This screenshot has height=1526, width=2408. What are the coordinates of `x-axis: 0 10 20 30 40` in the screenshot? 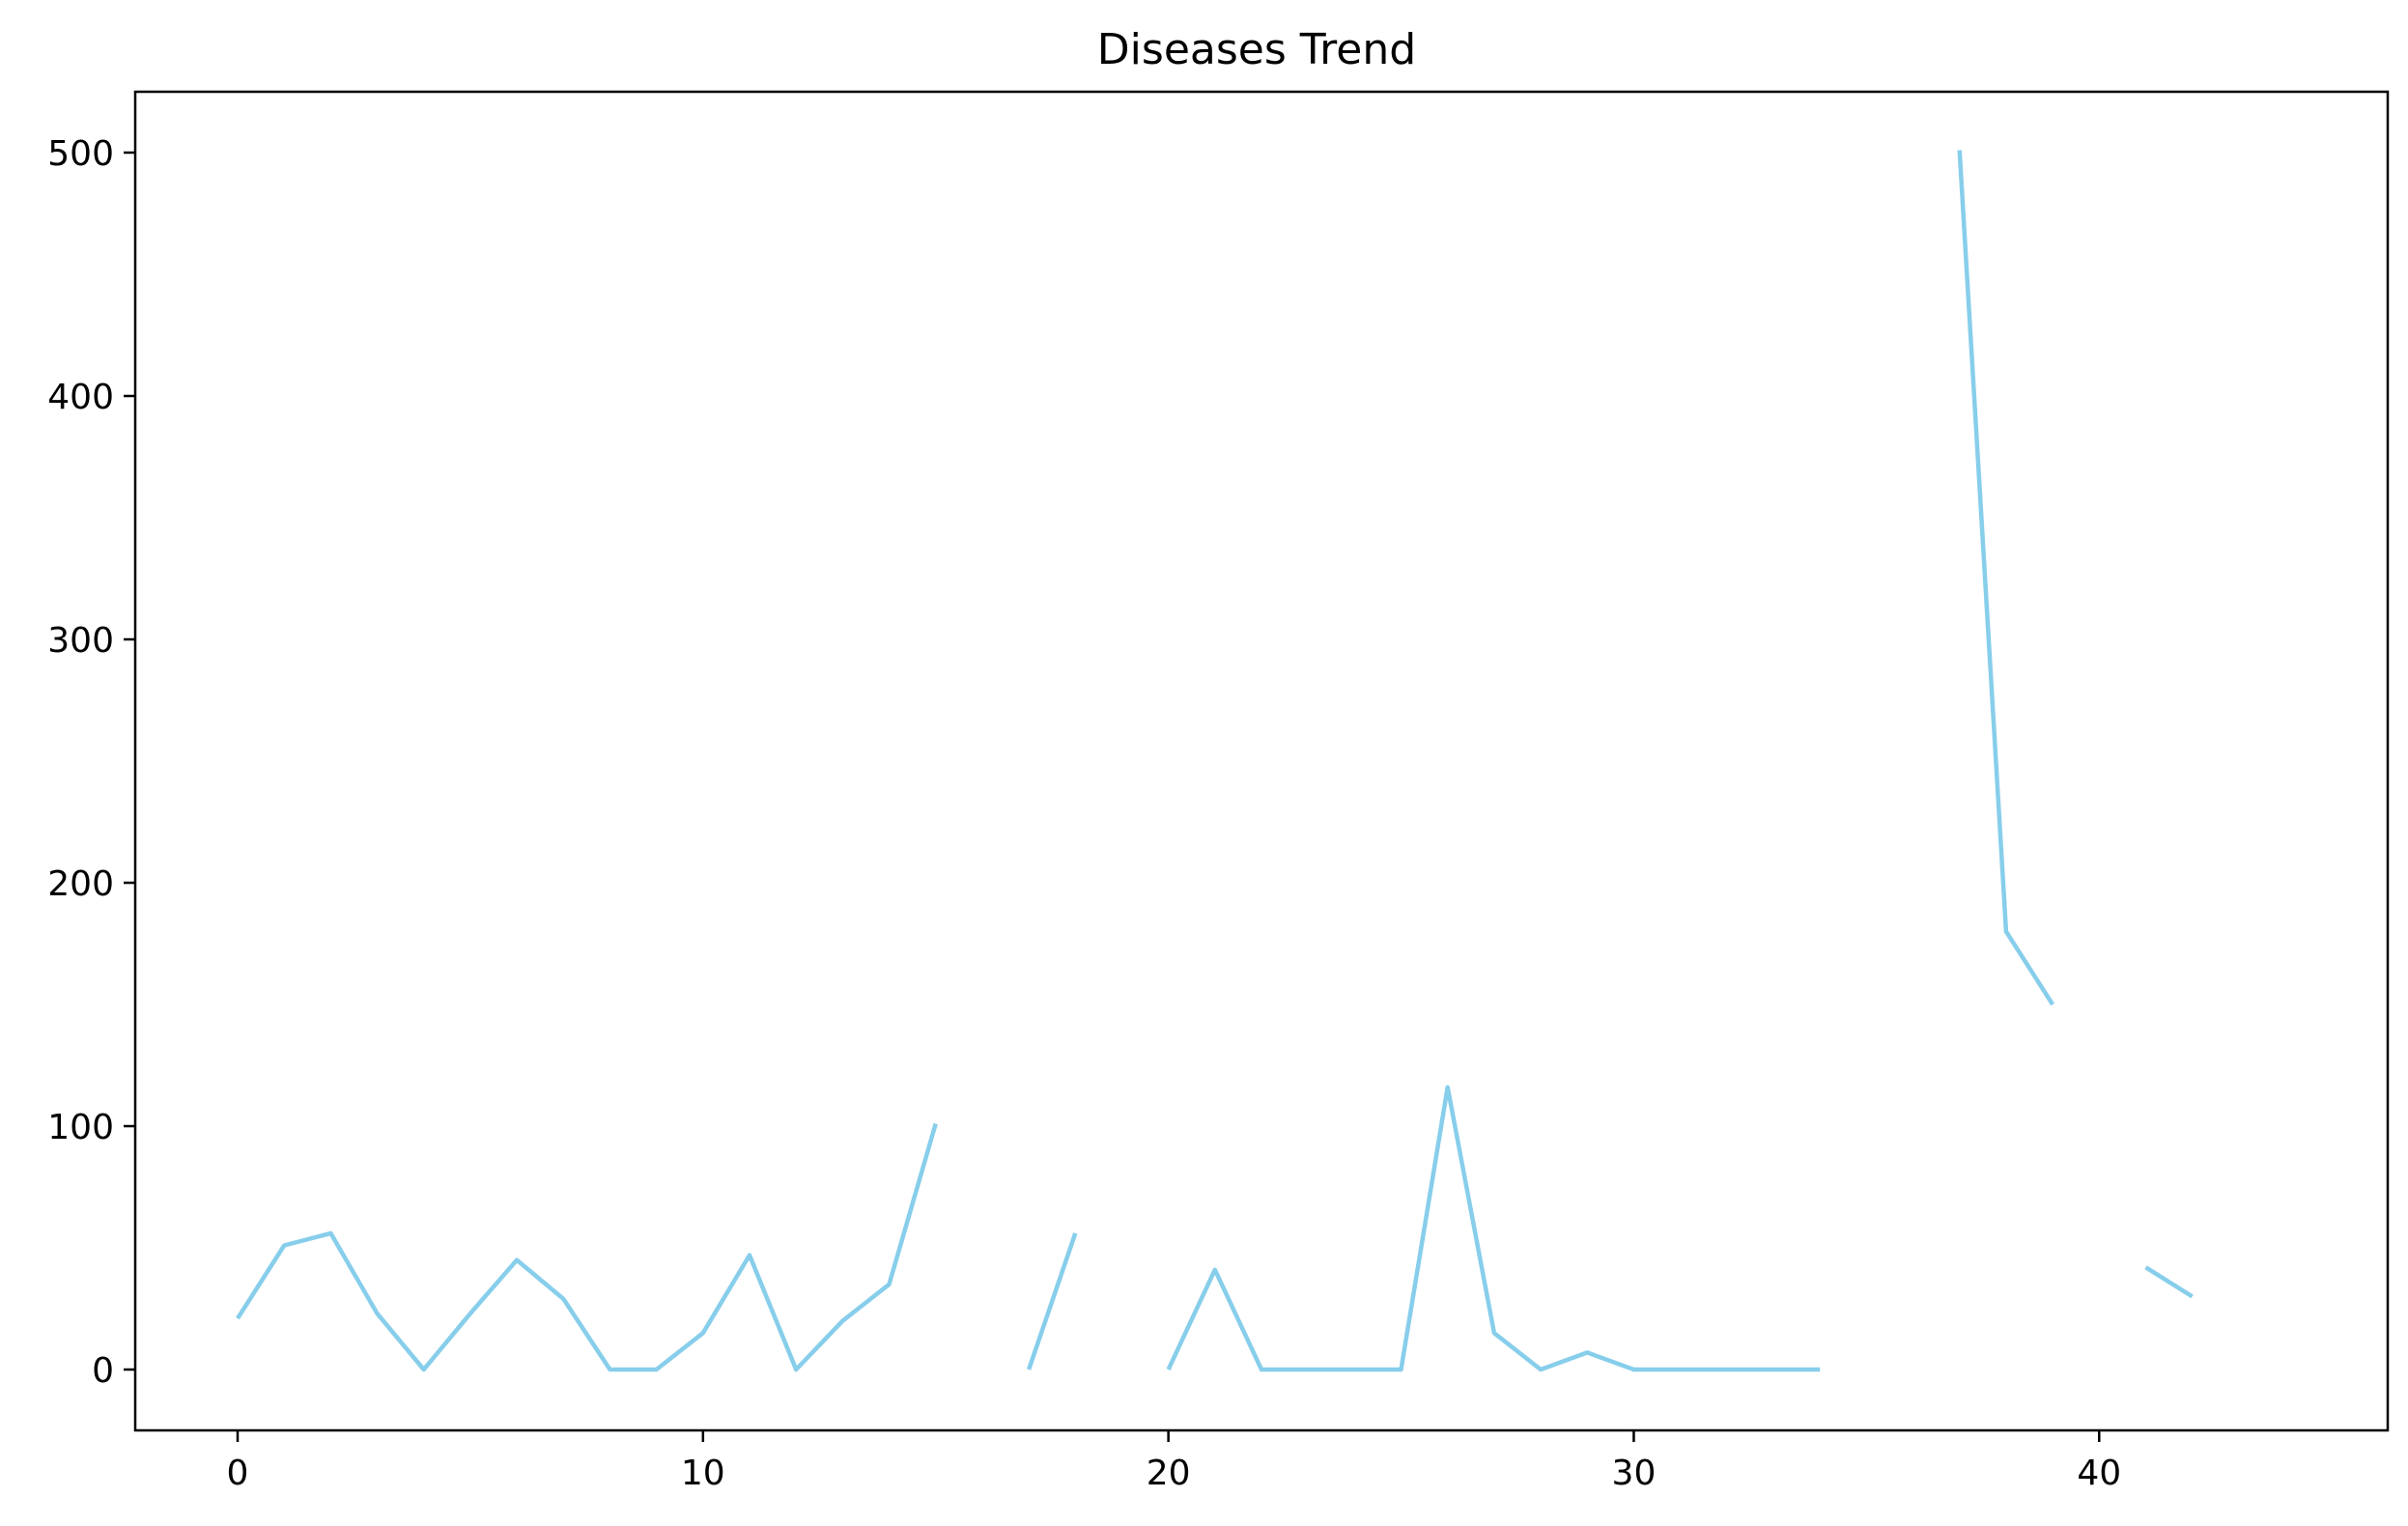 It's located at (1174, 1461).